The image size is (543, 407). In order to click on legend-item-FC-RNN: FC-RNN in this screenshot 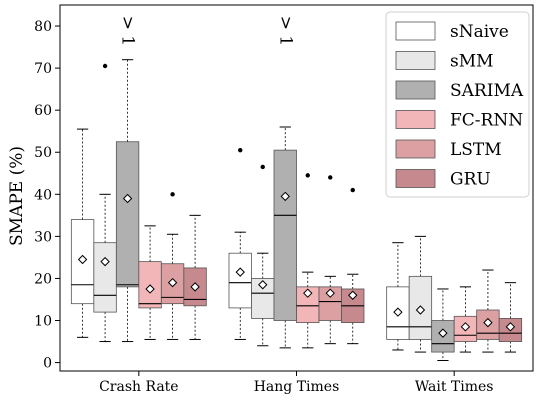, I will do `click(459, 120)`.